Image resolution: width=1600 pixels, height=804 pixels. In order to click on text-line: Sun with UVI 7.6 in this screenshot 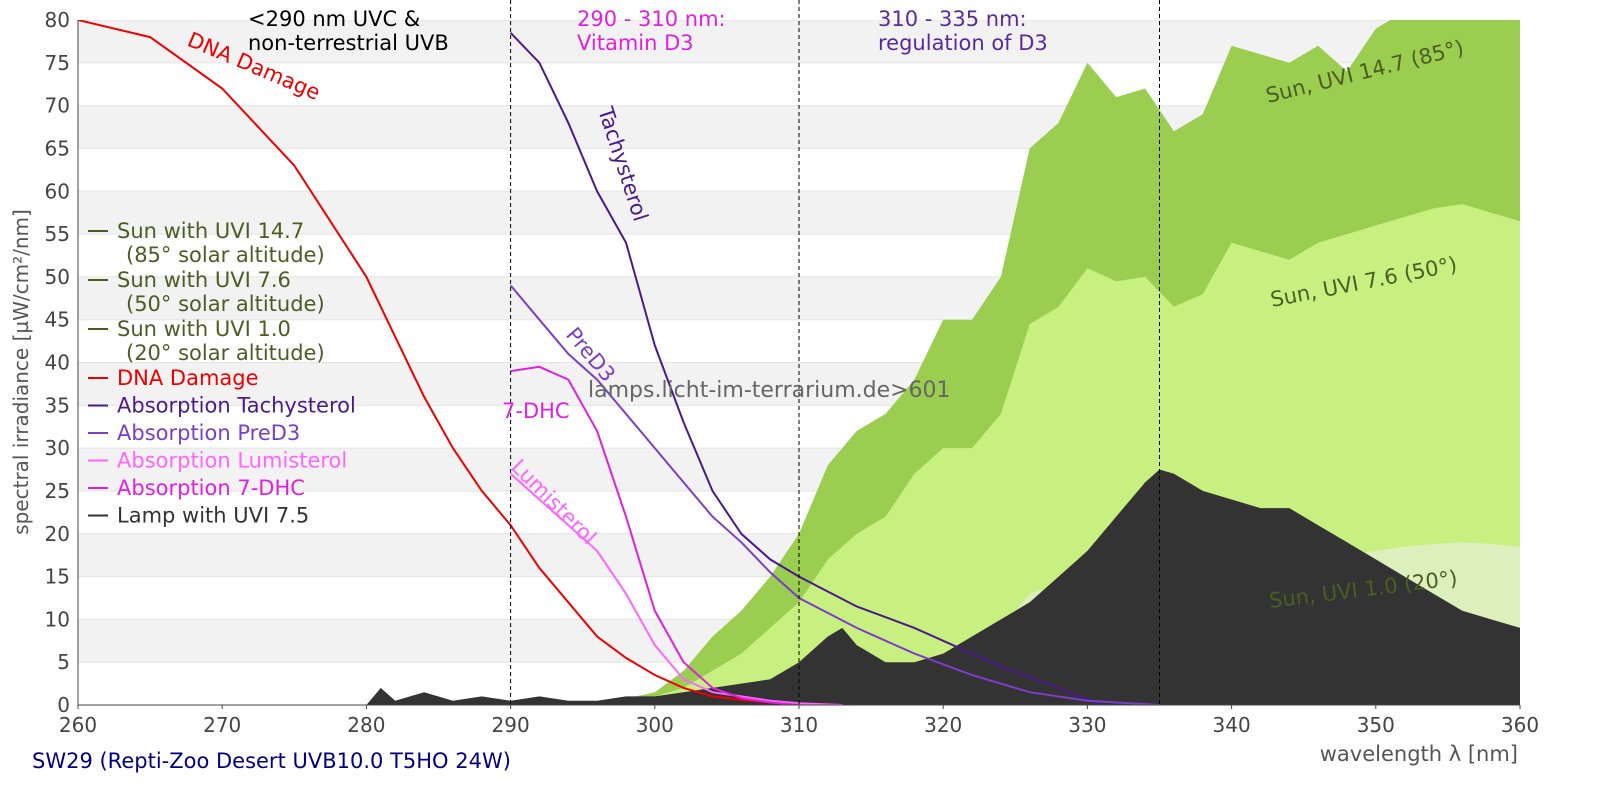, I will do `click(204, 280)`.